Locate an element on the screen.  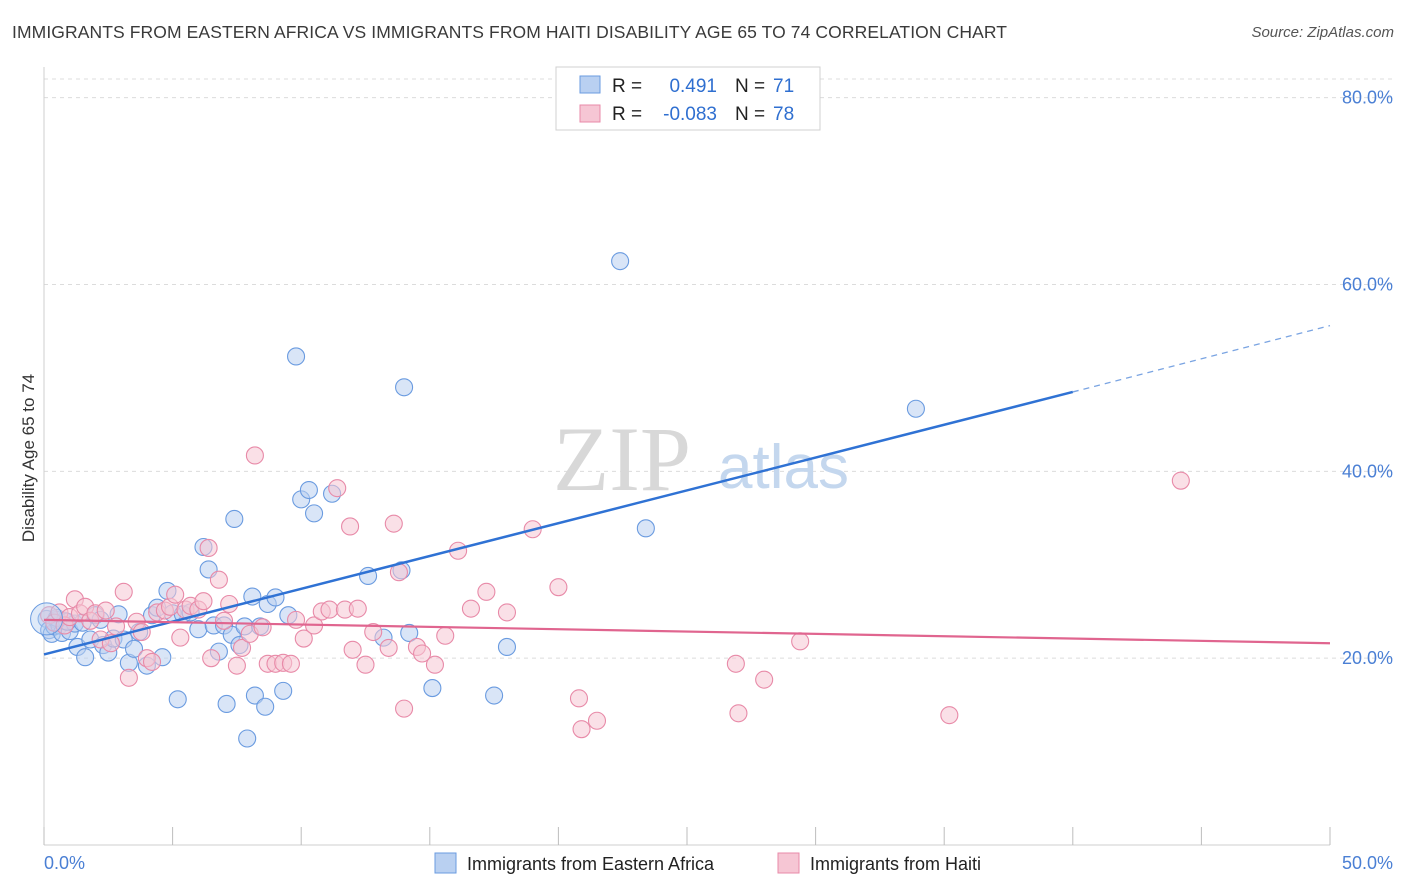
n-value-1: 71 is located at coordinates (783, 86).